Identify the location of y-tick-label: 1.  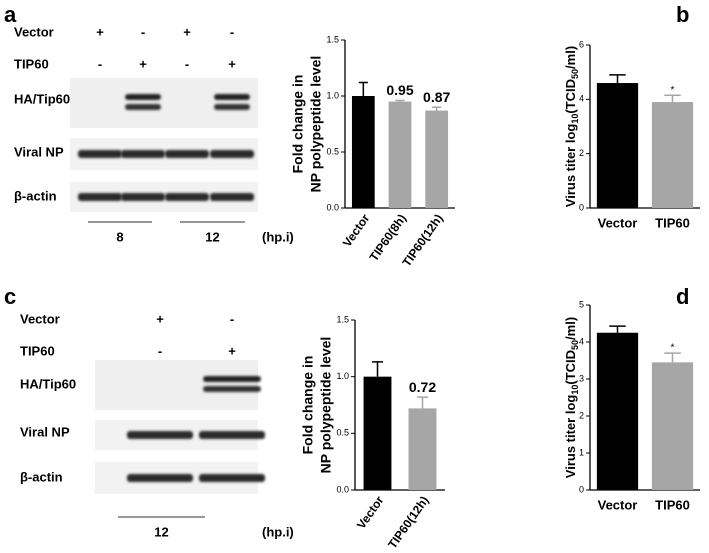
(581, 452).